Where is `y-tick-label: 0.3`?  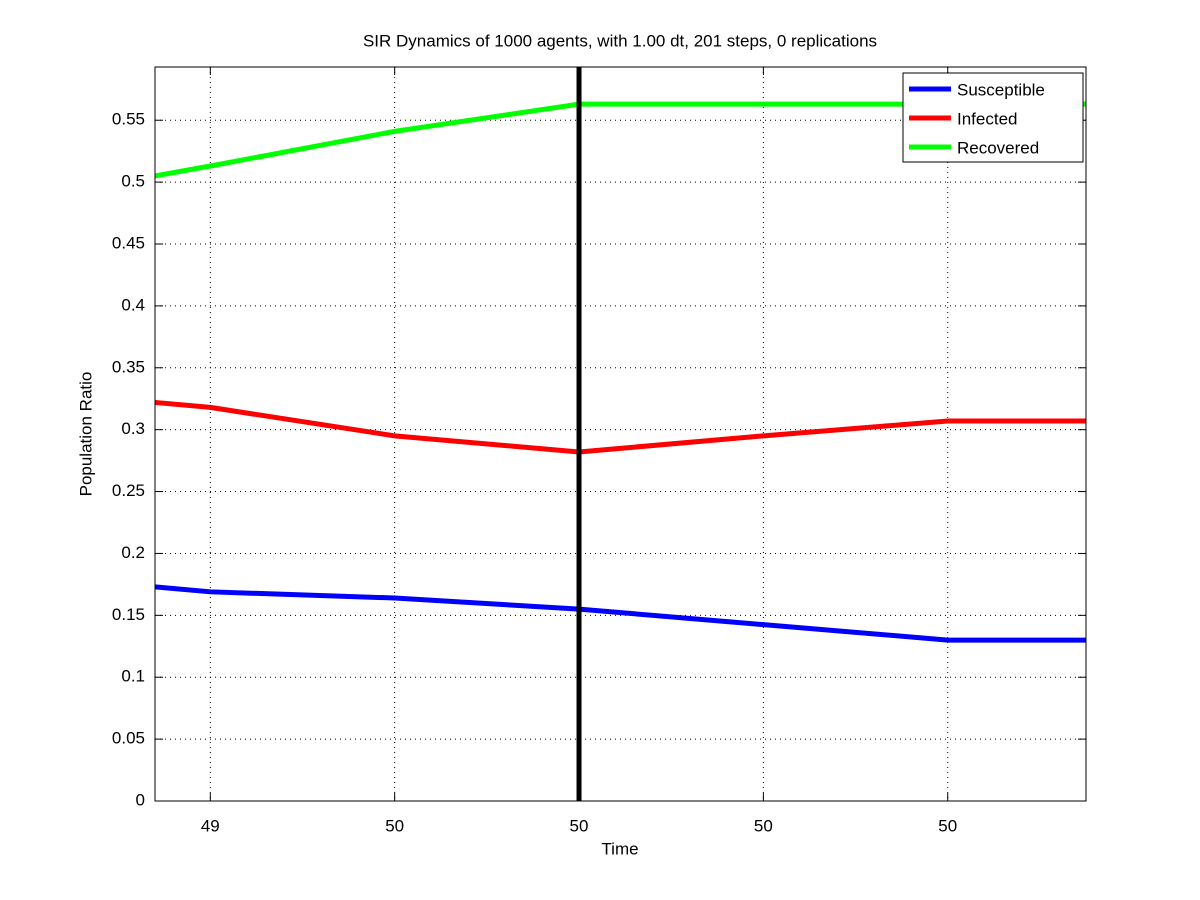 y-tick-label: 0.3 is located at coordinates (133, 428).